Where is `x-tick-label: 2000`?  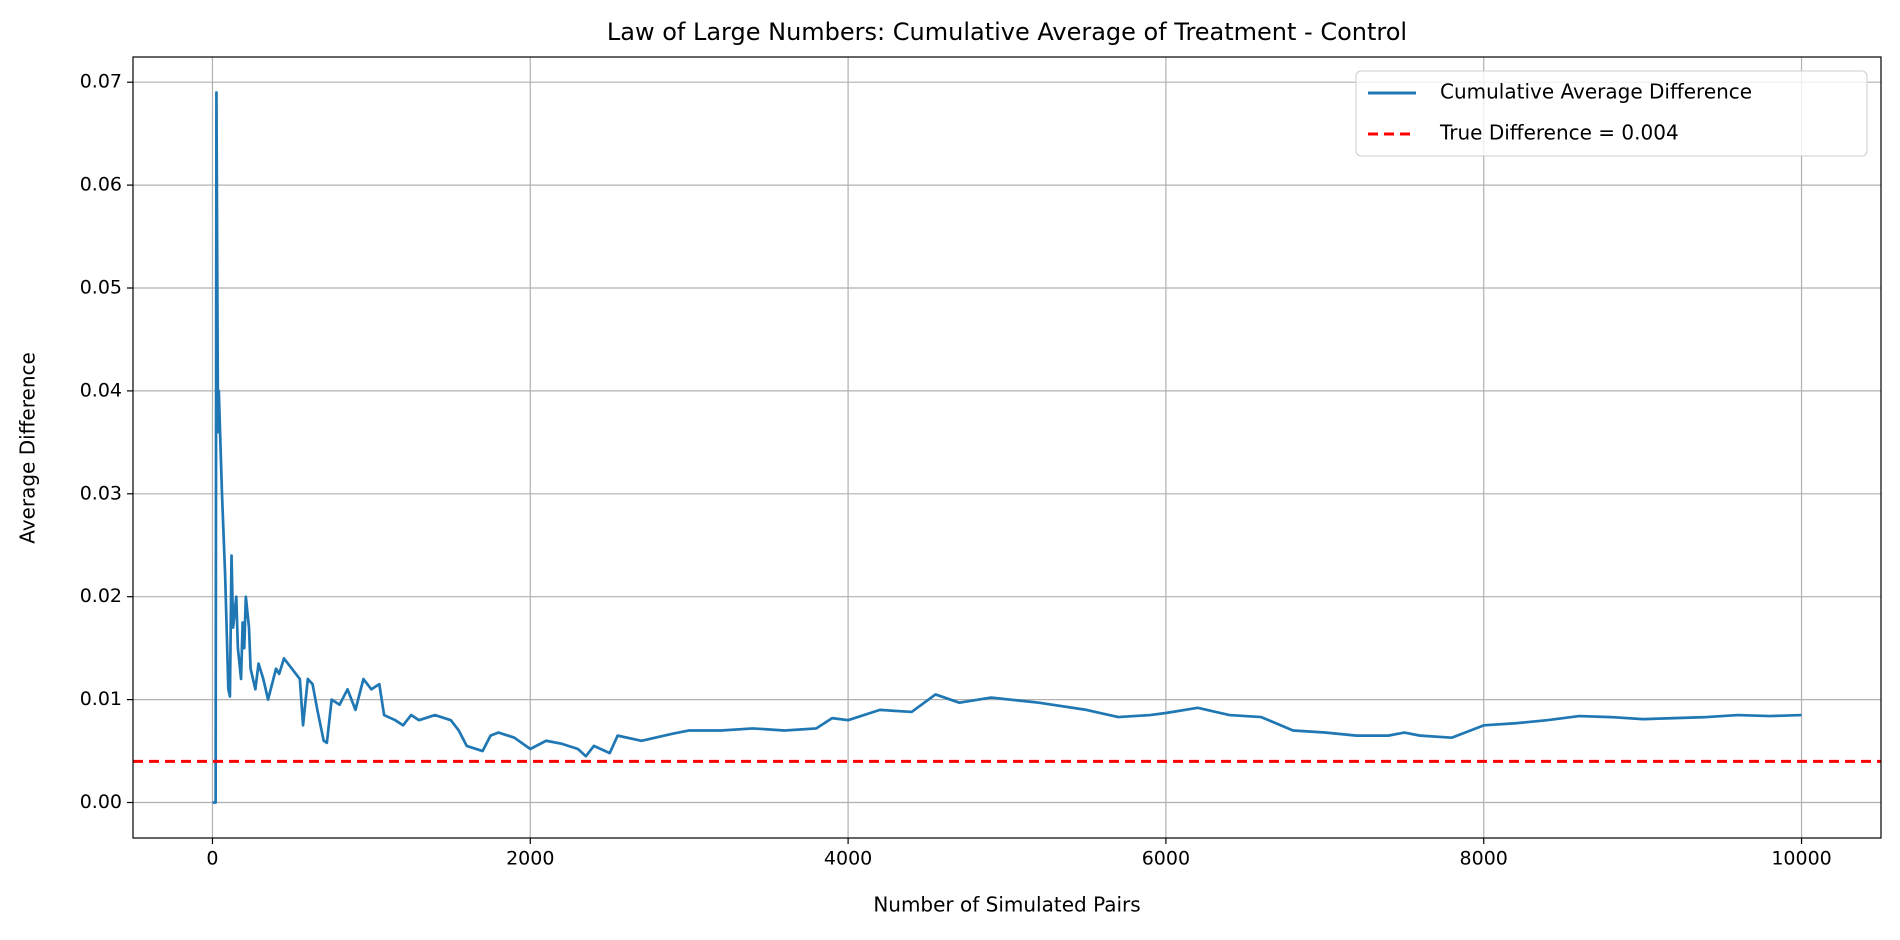 x-tick-label: 2000 is located at coordinates (530, 859).